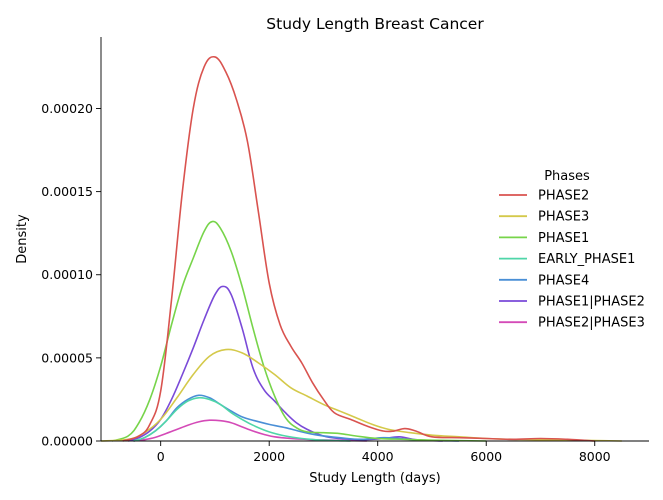  What do you see at coordinates (586, 259) in the screenshot?
I see `legend-label: EARLY_PHASE1` at bounding box center [586, 259].